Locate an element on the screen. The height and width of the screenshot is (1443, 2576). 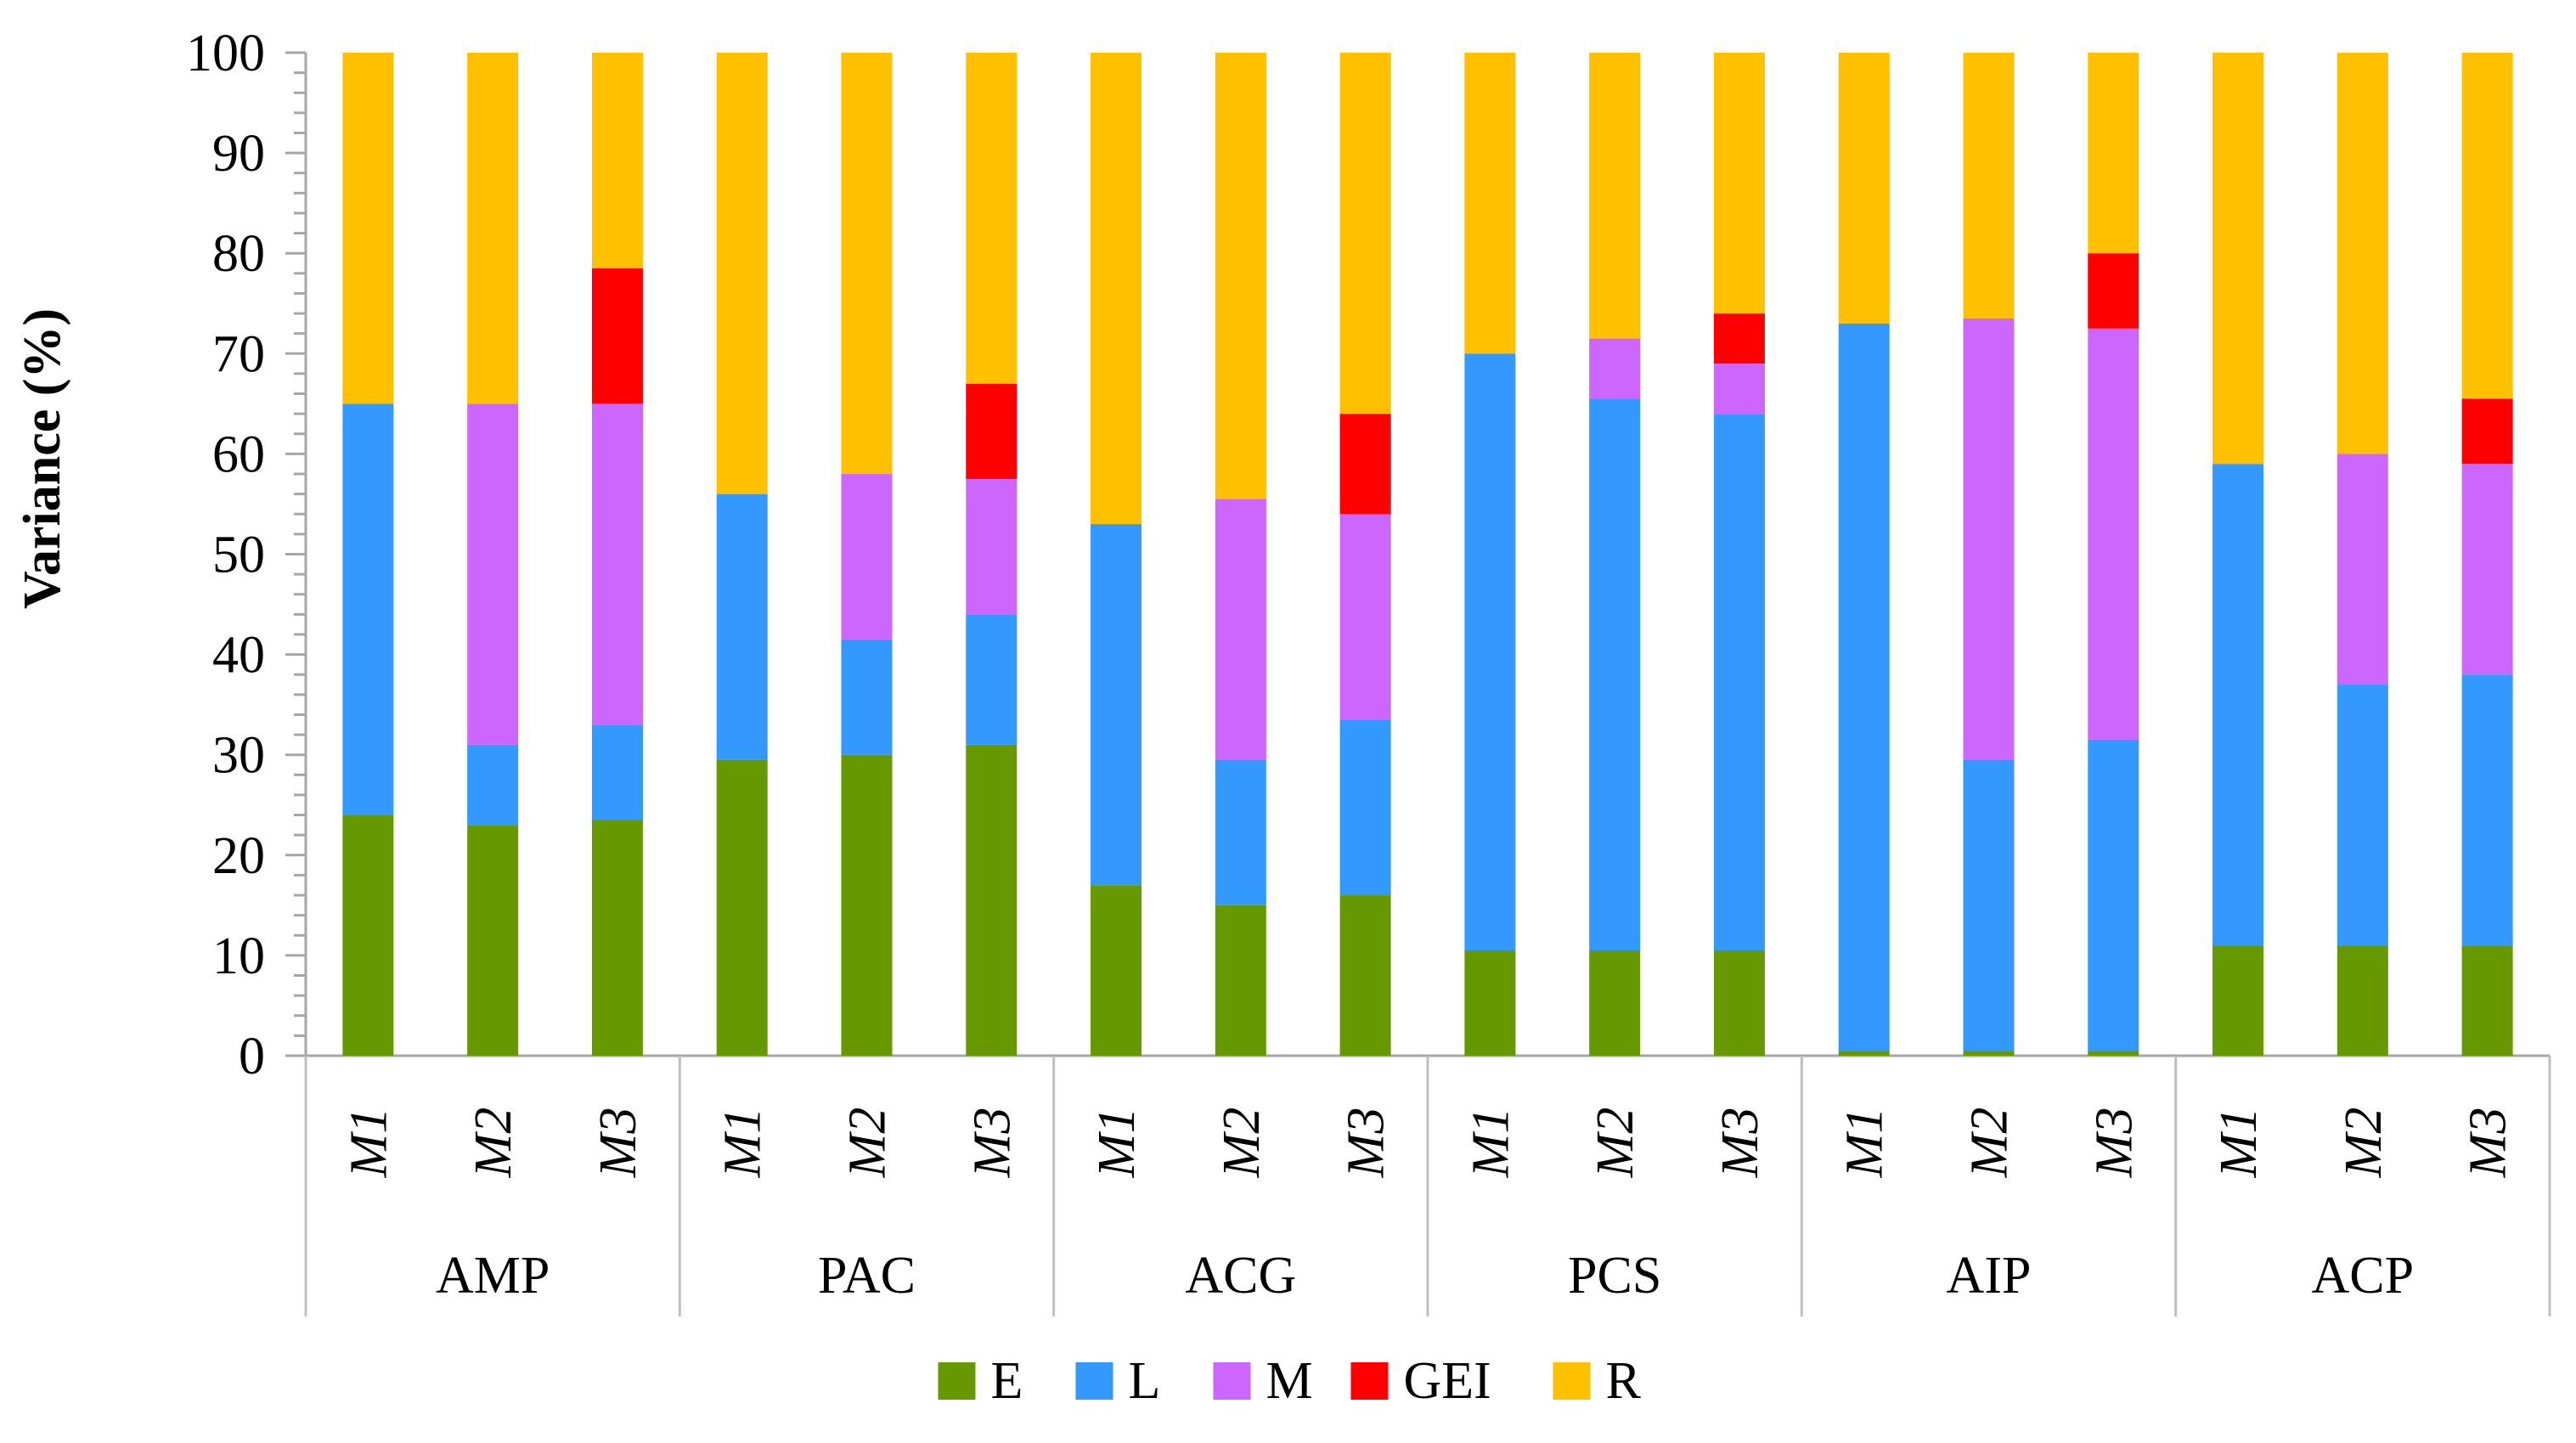
y-tick-label: 30 is located at coordinates (238, 756).